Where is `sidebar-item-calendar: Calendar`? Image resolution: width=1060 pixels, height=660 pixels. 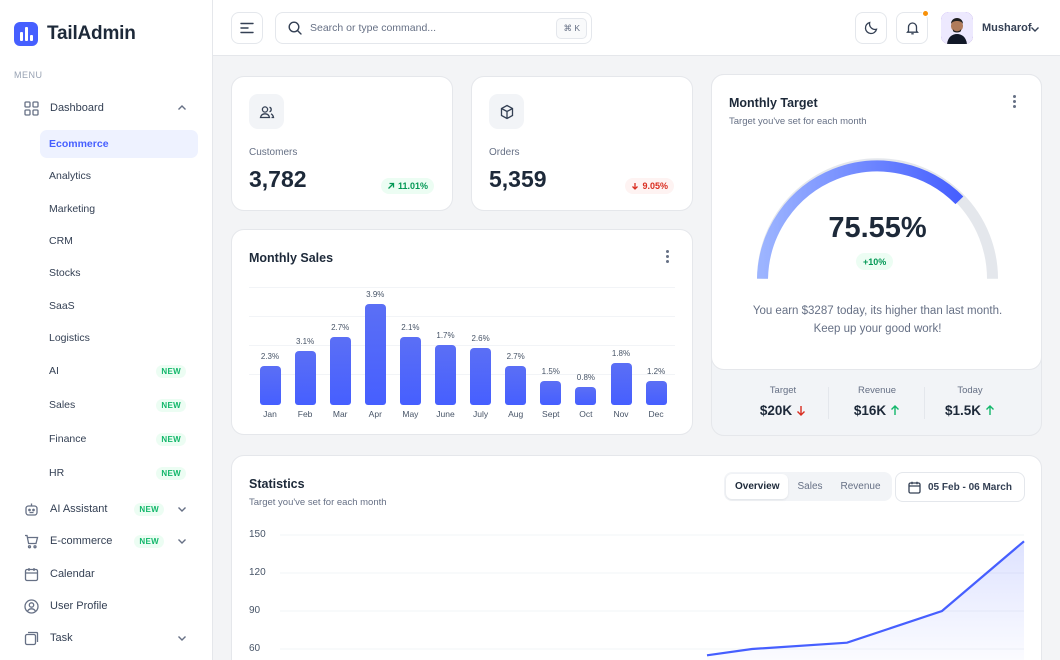 sidebar-item-calendar: Calendar is located at coordinates (106, 574).